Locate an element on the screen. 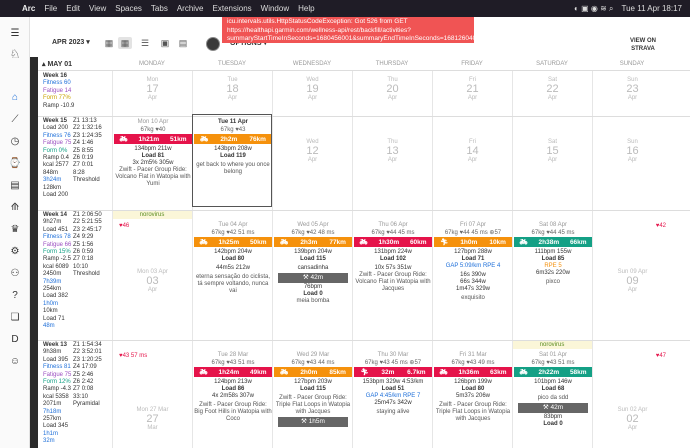 The image size is (690, 448). athlete-avatar is located at coordinates (213, 44).